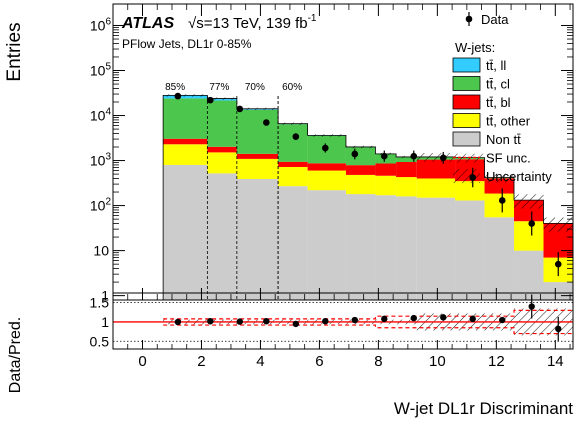 This screenshot has height=421, width=576. What do you see at coordinates (101, 160) in the screenshot?
I see `y-tick-label-3: 10³` at bounding box center [101, 160].